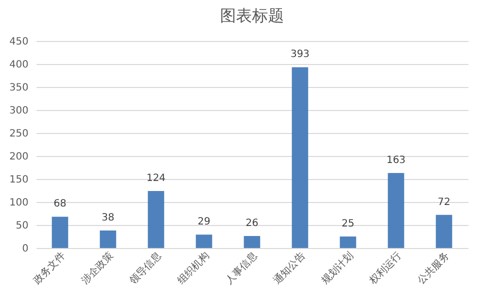 The height and width of the screenshot is (290, 482). Describe the element at coordinates (60, 204) in the screenshot. I see `data-label: 68` at that location.